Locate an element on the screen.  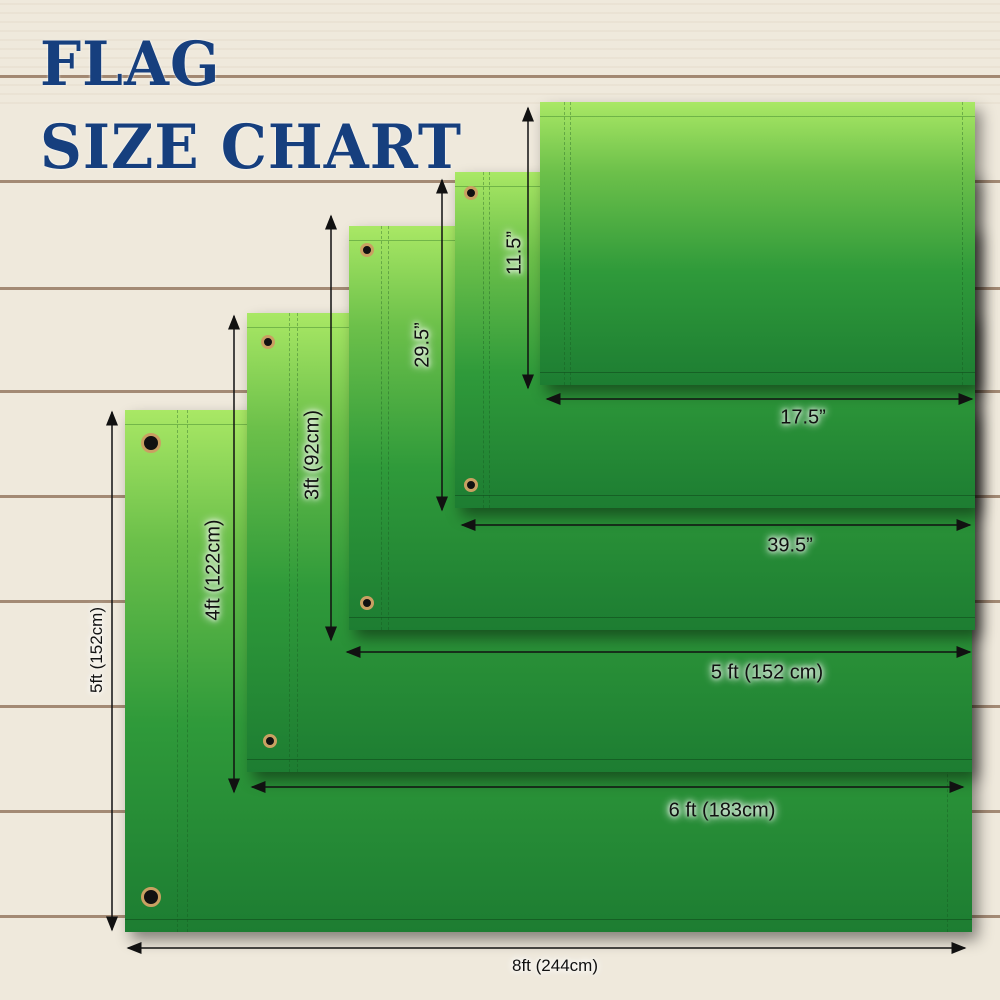
title-line-1: FLAG is located at coordinates (130, 64).